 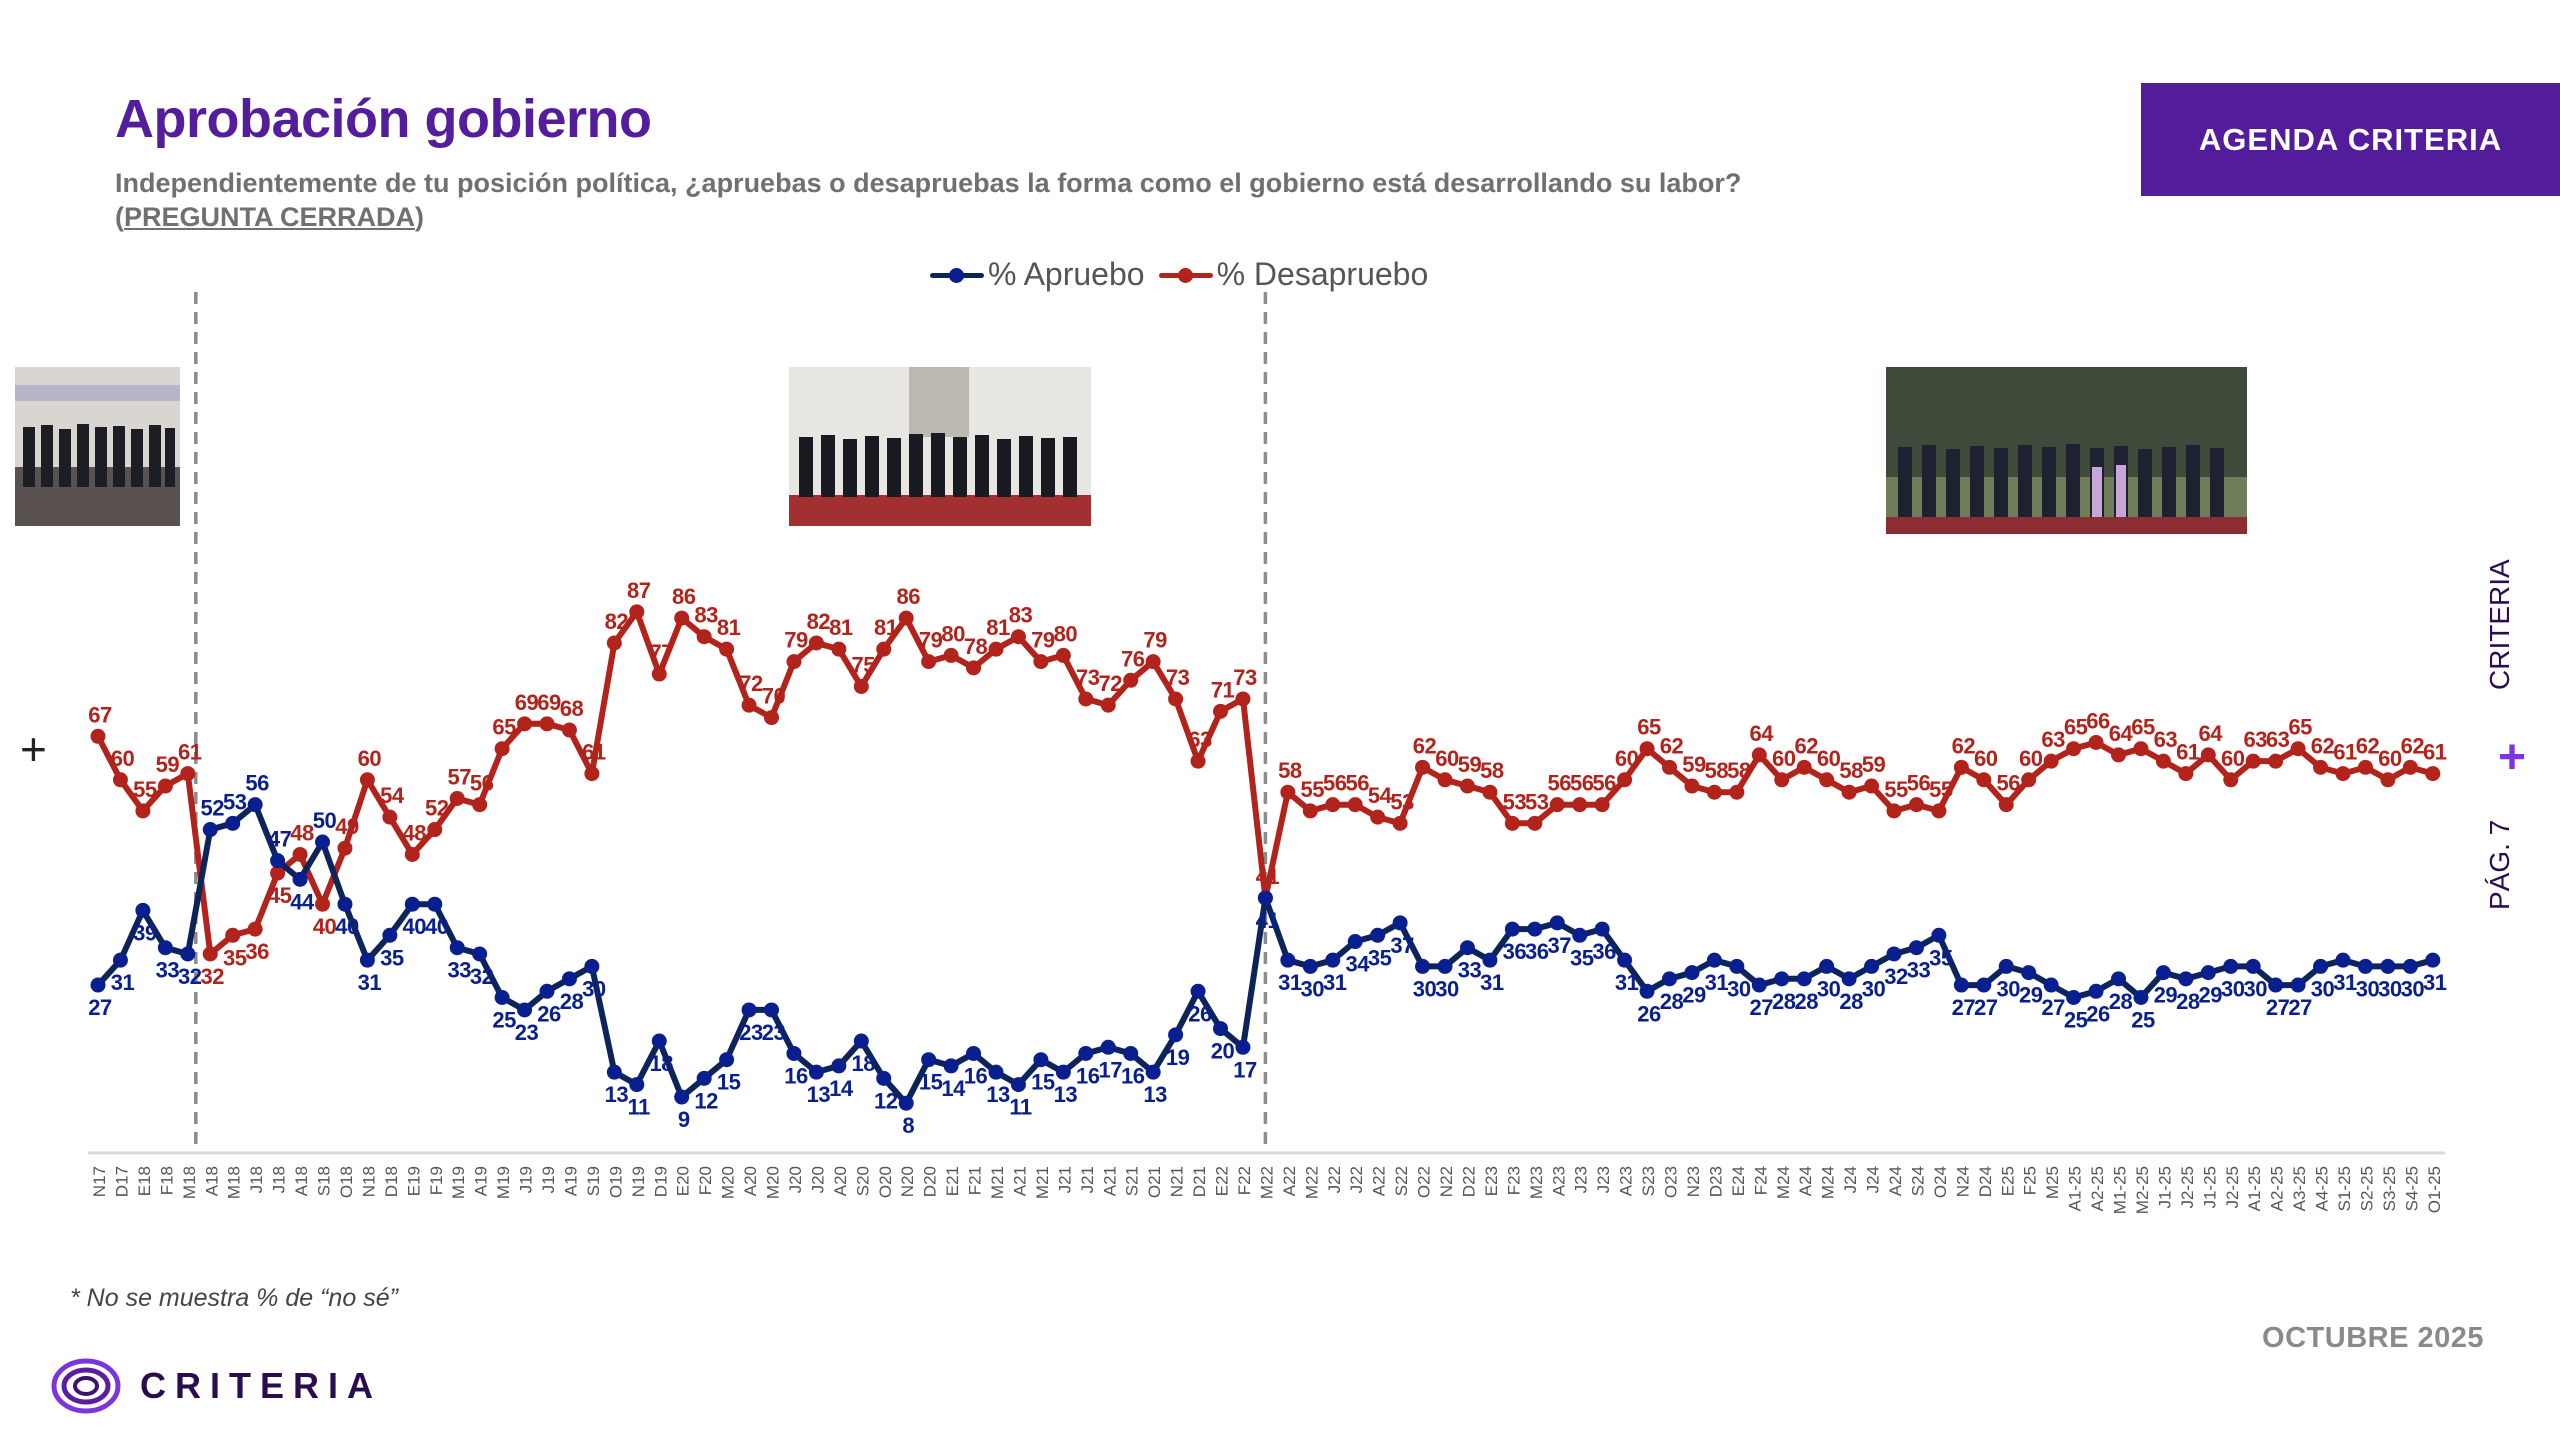 What do you see at coordinates (2066, 450) in the screenshot?
I see `cabinet-photo-boric` at bounding box center [2066, 450].